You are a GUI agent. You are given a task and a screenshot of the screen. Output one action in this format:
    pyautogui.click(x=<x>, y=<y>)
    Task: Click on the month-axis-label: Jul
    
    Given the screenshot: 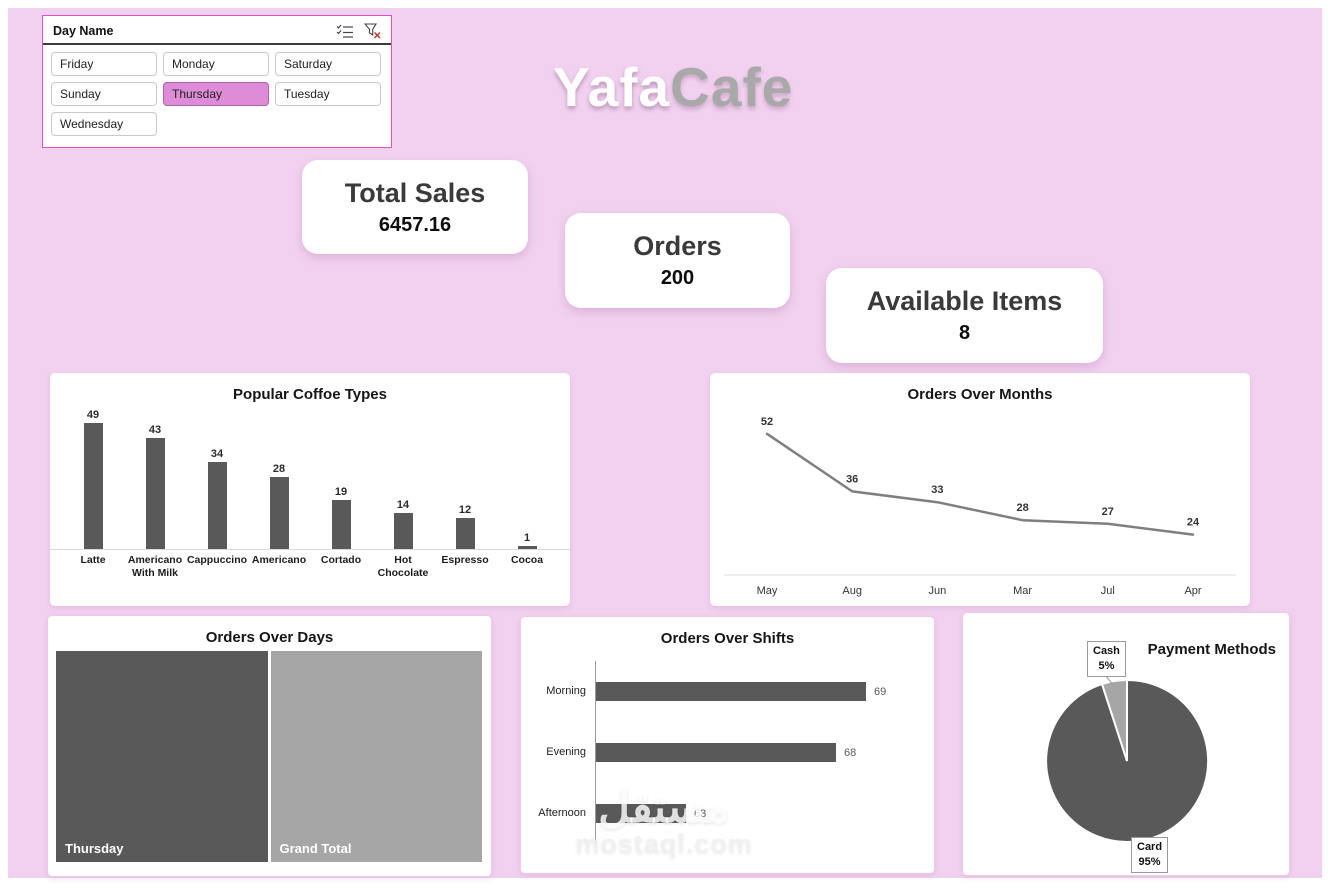 What is the action you would take?
    pyautogui.click(x=1108, y=591)
    